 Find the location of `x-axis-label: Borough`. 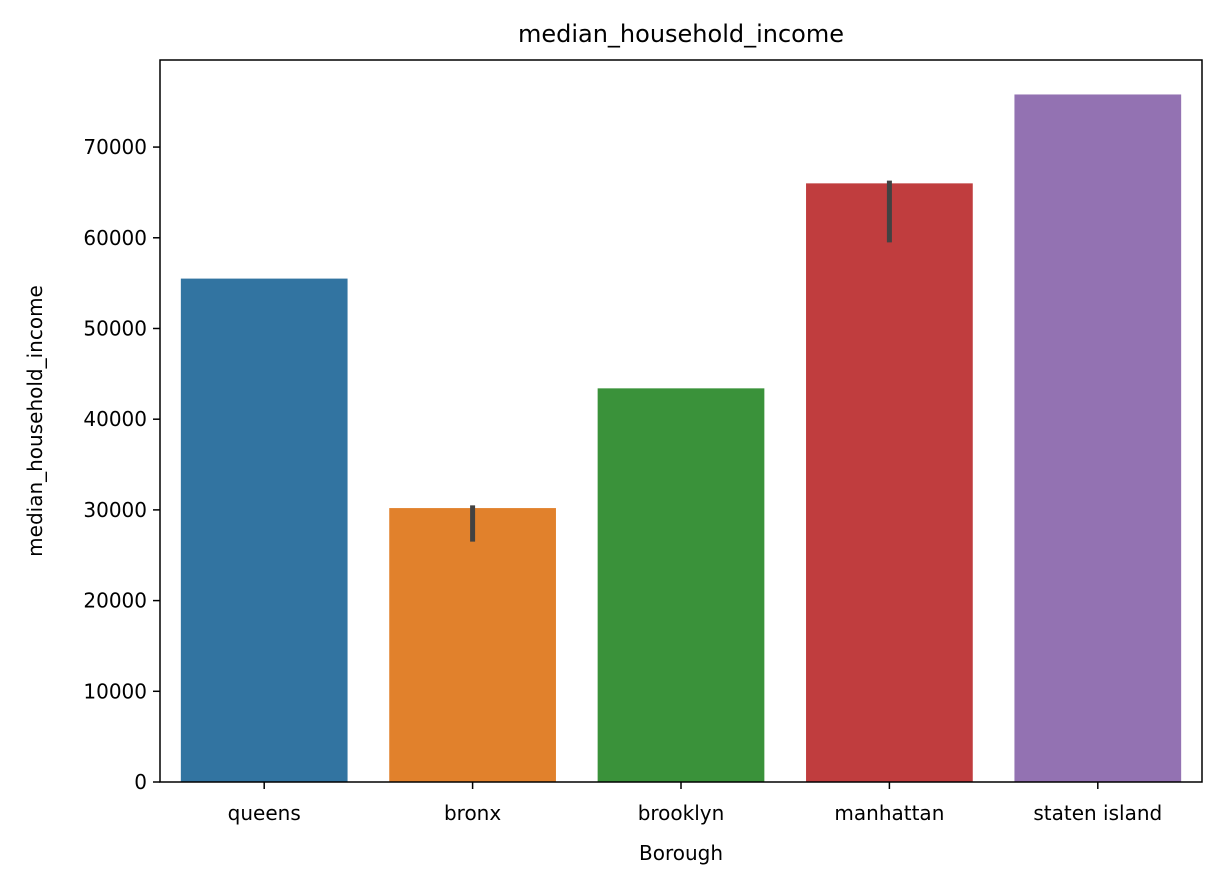

x-axis-label: Borough is located at coordinates (681, 853).